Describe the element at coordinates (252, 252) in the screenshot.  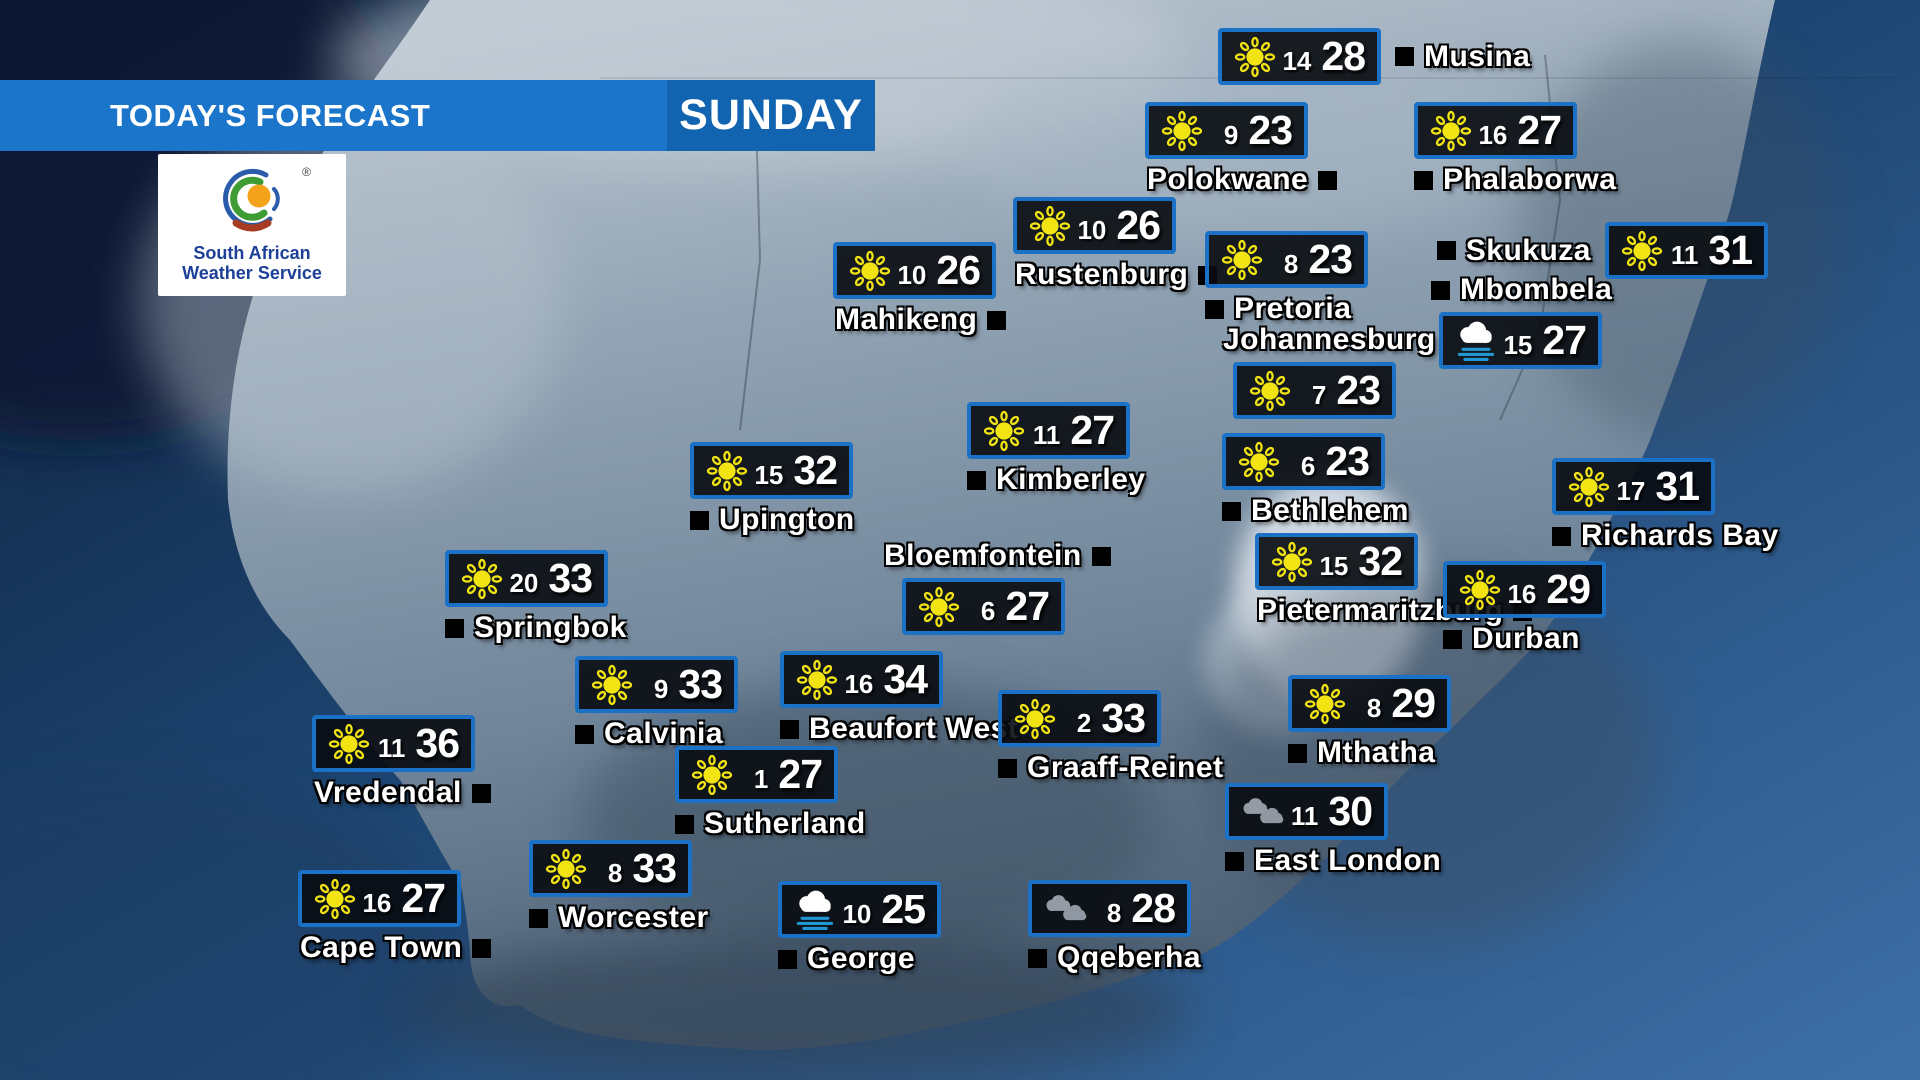
I see `logo-line1: South African` at that location.